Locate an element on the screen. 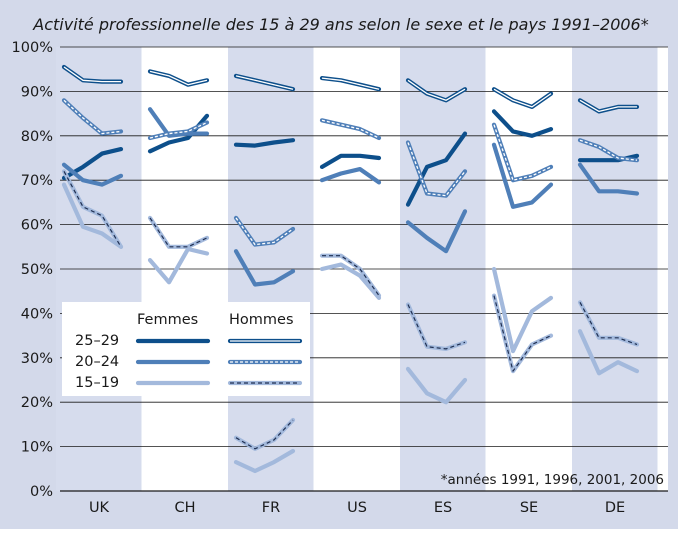  x-tick-us: US is located at coordinates (357, 508).